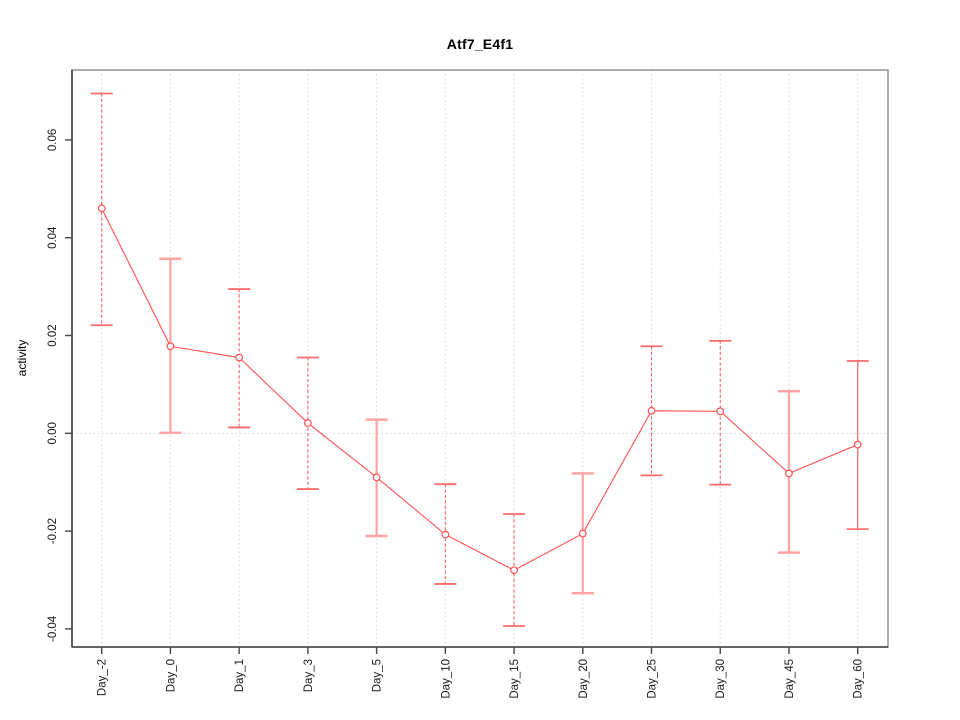 This screenshot has width=960, height=720. I want to click on y-tick-label: 0.02, so click(53, 335).